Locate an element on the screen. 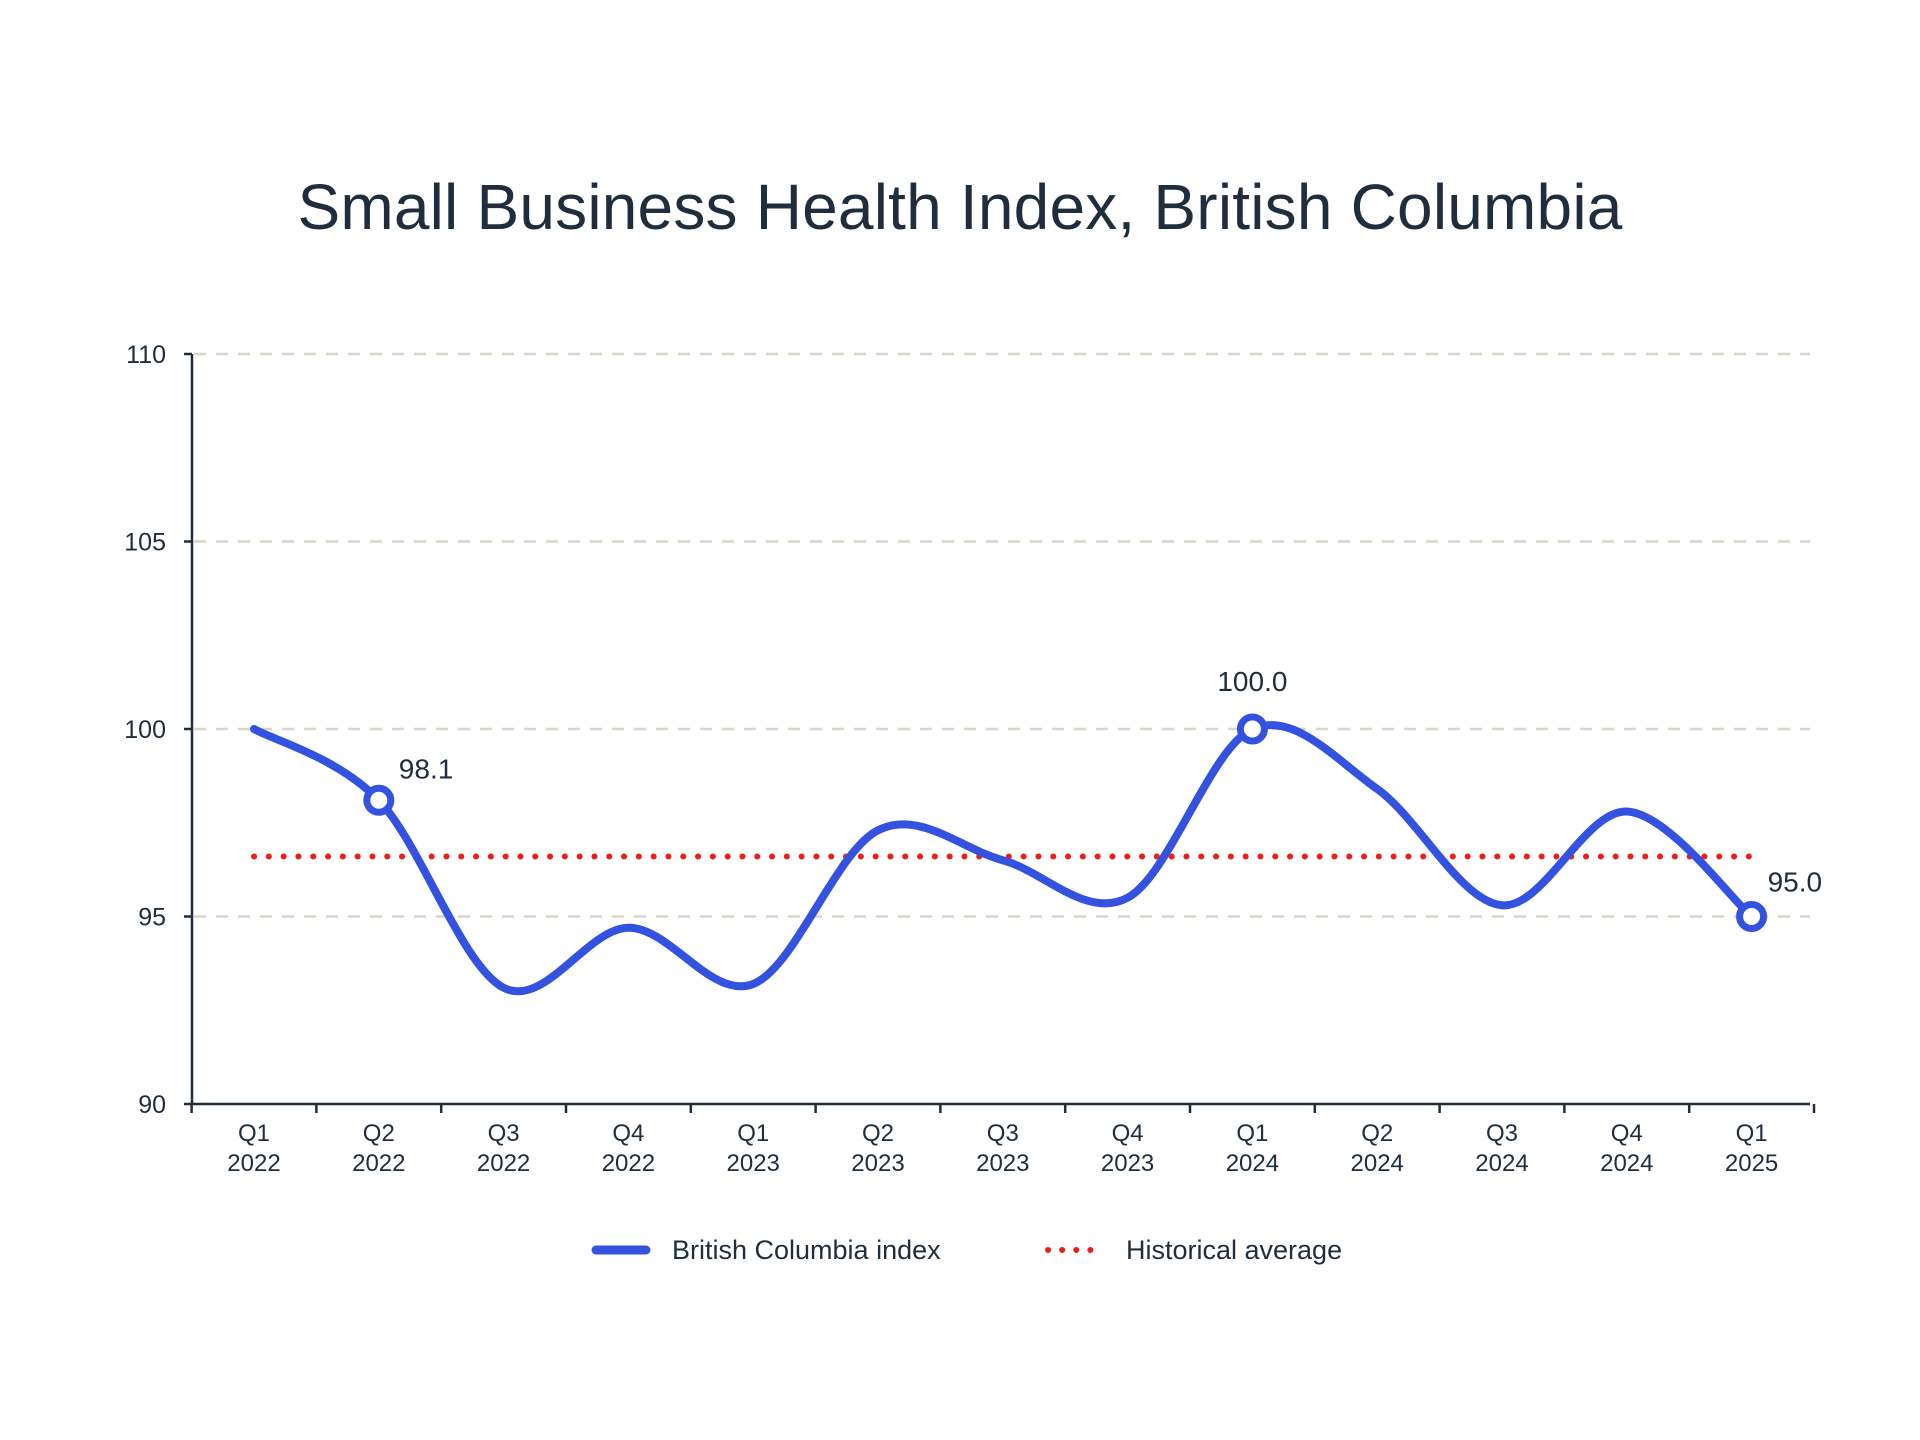  x-tick-label: Q4 2024 is located at coordinates (1626, 1148).